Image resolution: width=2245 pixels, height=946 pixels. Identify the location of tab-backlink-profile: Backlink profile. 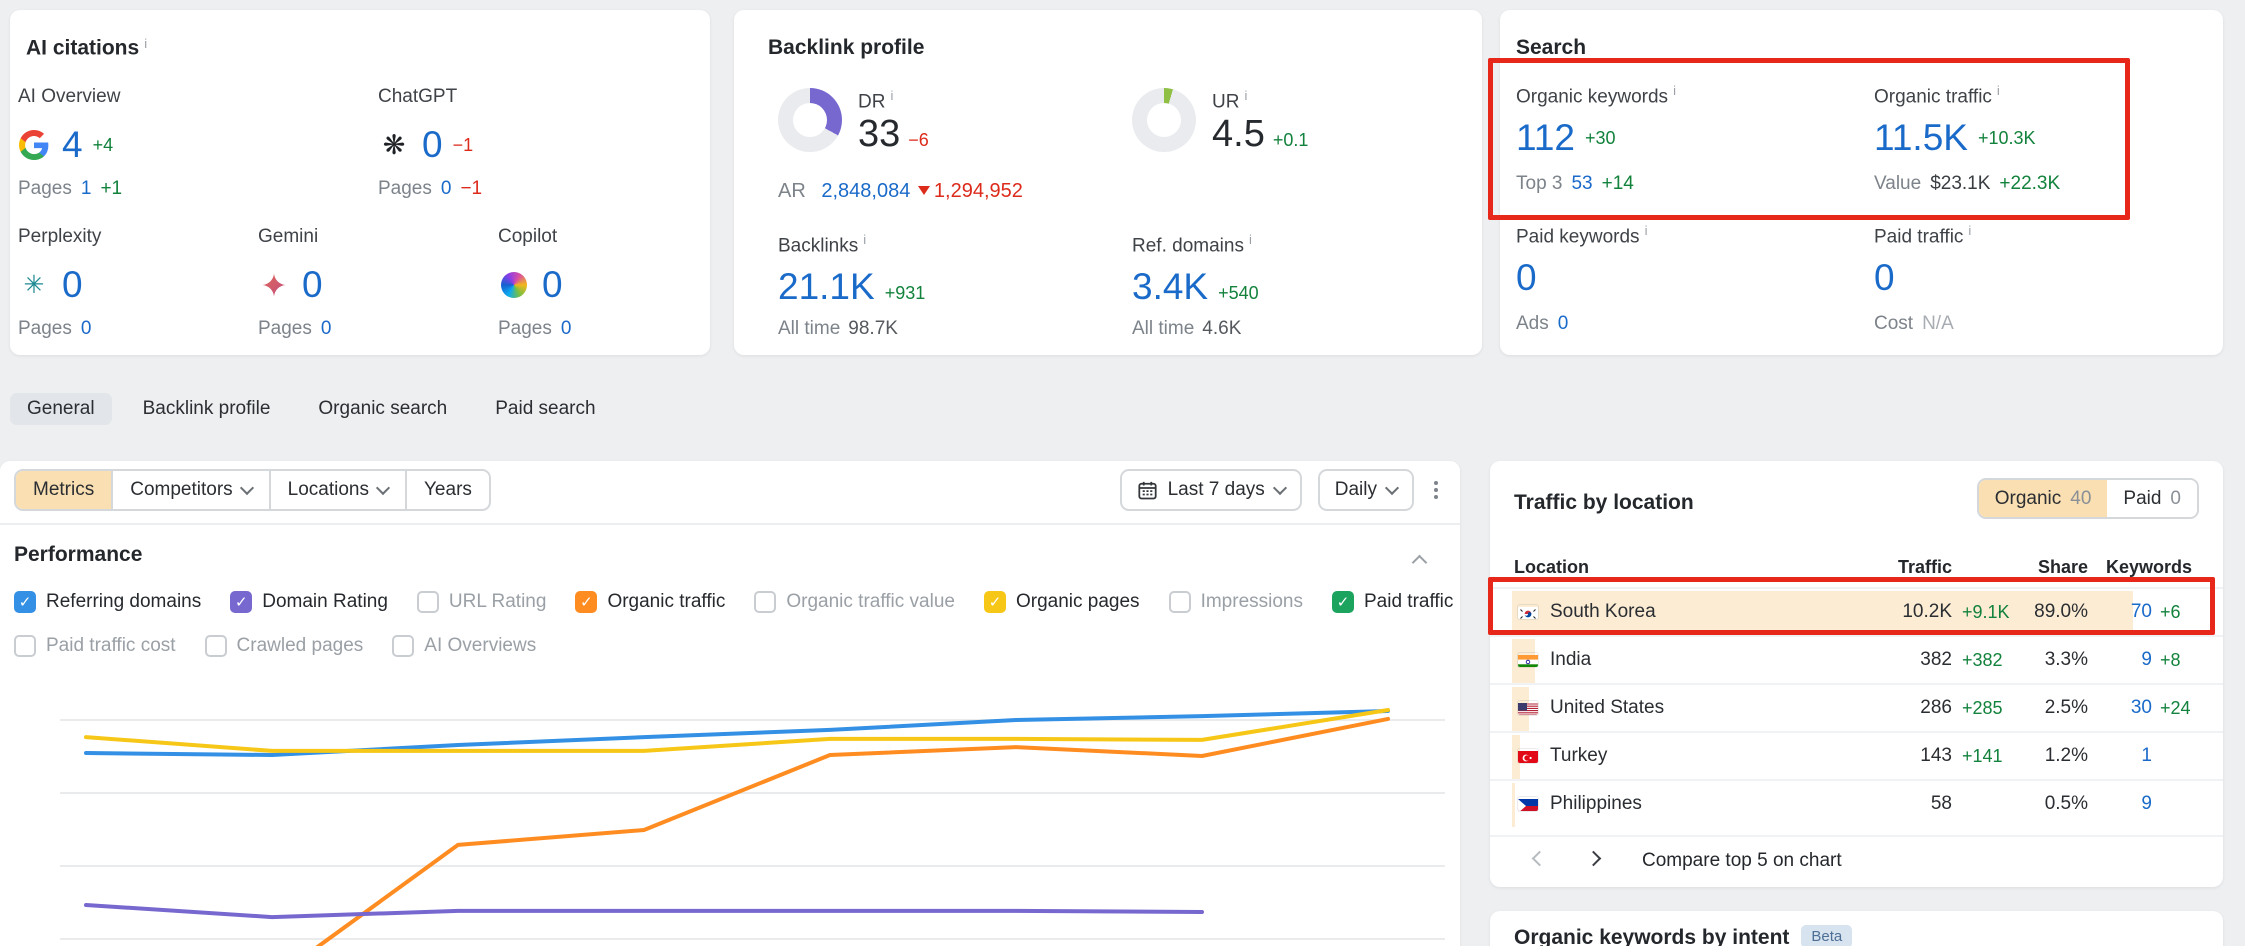
(206, 408).